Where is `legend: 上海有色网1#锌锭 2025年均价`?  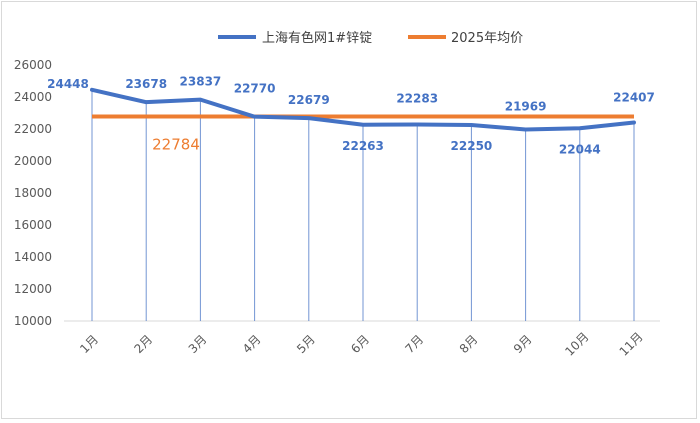 legend: 上海有色网1#锌锭 2025年均价 is located at coordinates (370, 38).